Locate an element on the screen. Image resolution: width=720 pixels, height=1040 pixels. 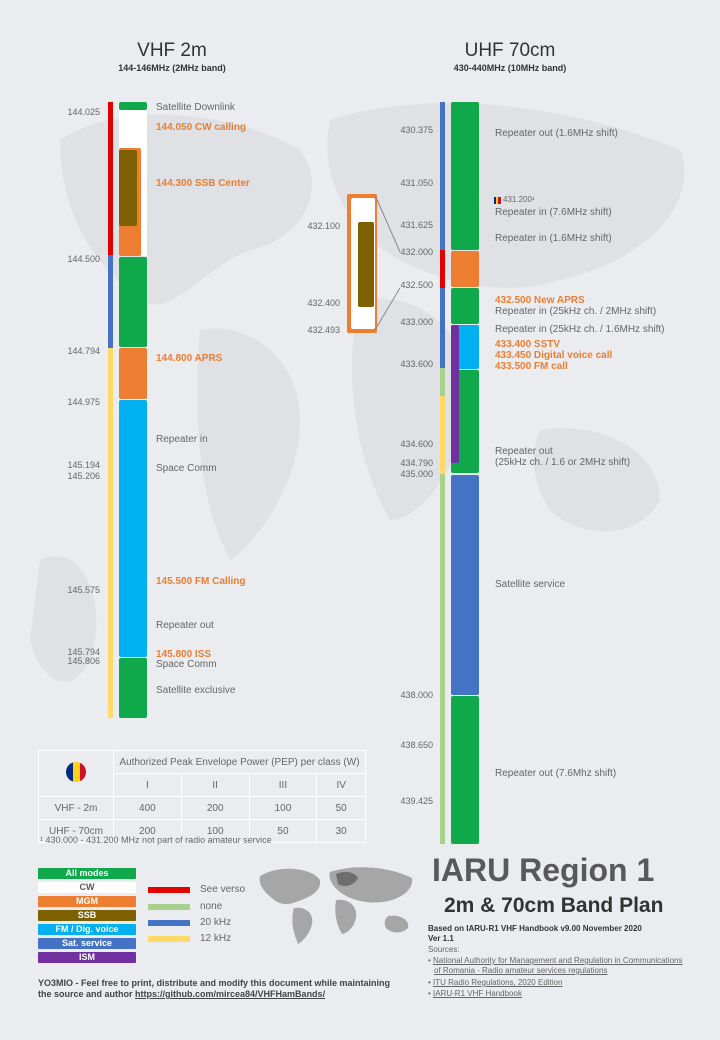
vhf-freq: 144.500 is located at coordinates (83, 259).